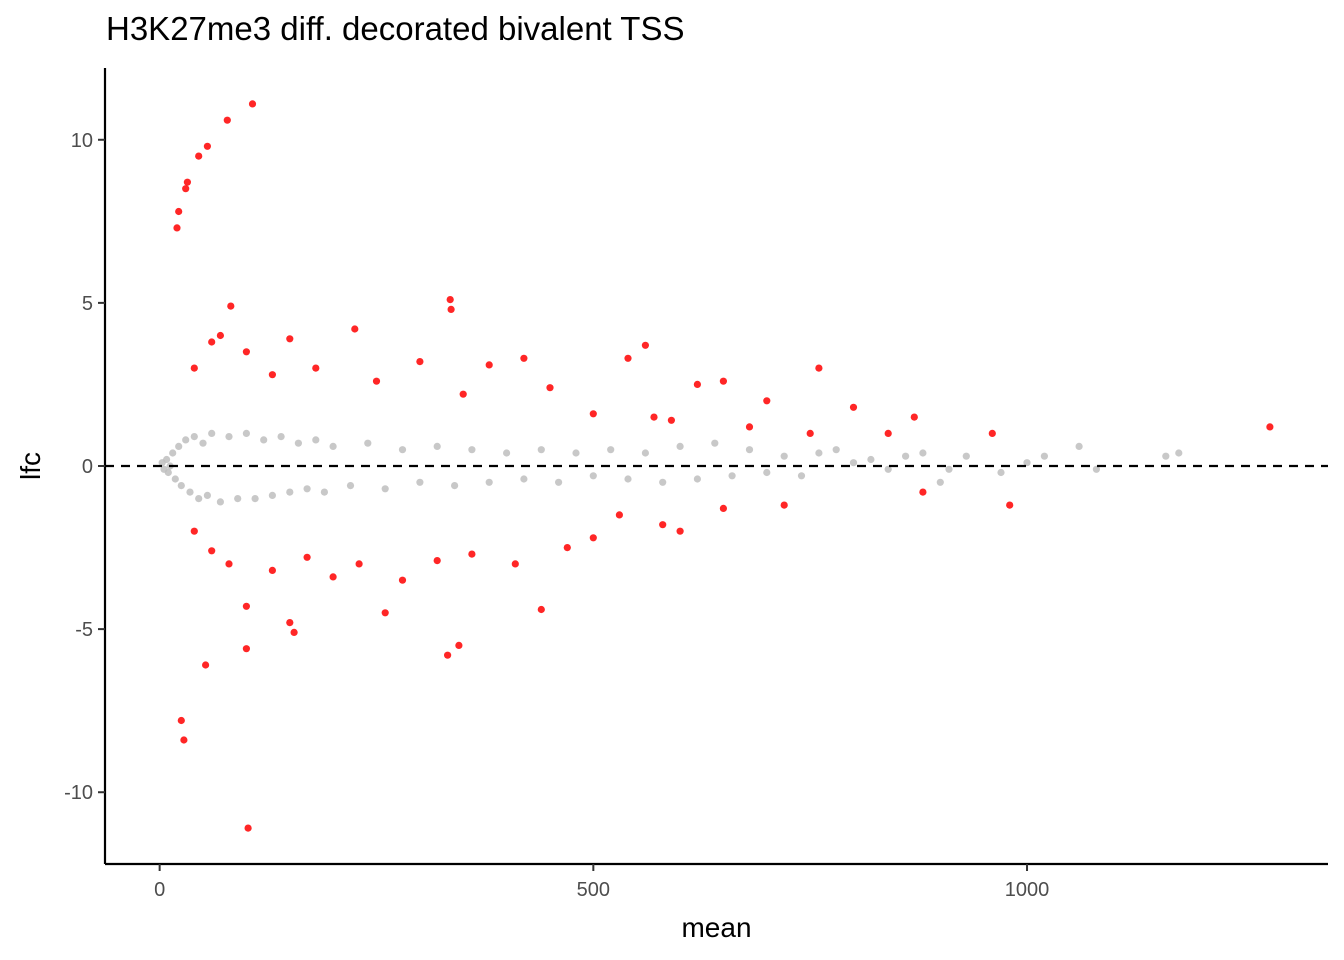 Image resolution: width=1344 pixels, height=960 pixels. What do you see at coordinates (716, 927) in the screenshot?
I see `x-axis-title: mean` at bounding box center [716, 927].